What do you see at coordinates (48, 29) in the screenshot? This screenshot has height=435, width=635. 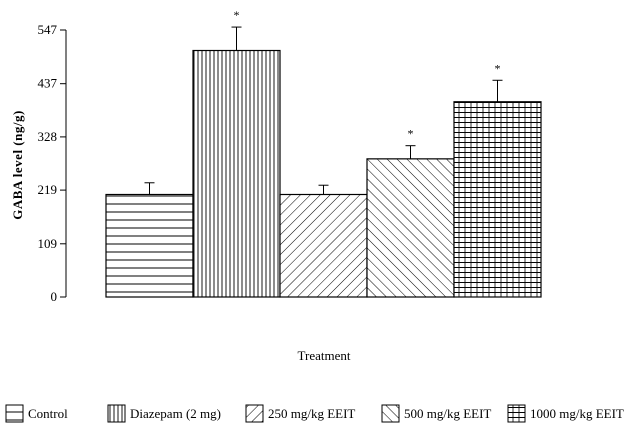 I see `y-tick-label: 547` at bounding box center [48, 29].